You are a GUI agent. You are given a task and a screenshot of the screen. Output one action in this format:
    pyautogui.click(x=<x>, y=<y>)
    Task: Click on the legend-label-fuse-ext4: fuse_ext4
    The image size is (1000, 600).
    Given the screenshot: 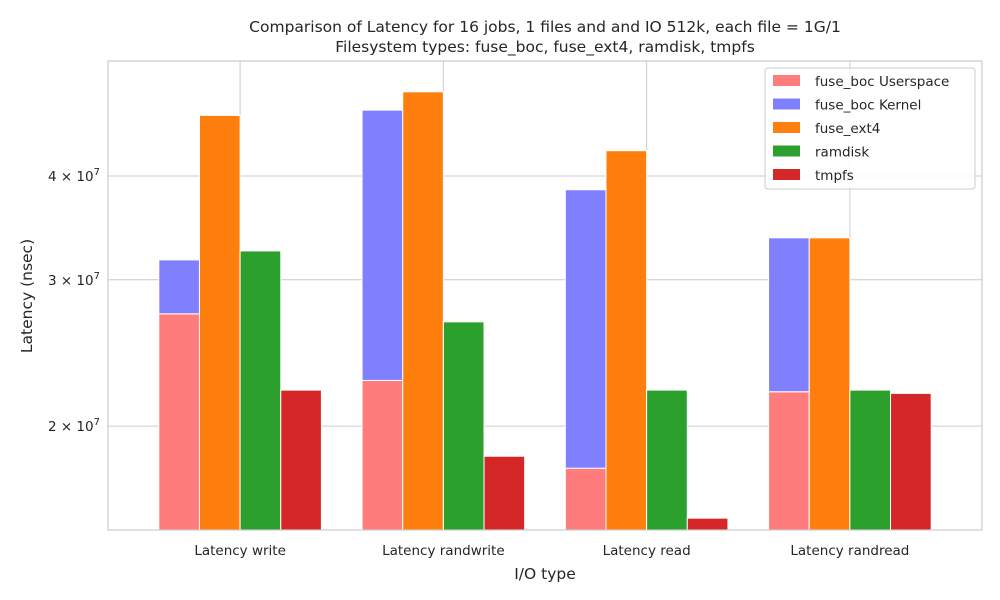 What is the action you would take?
    pyautogui.click(x=847, y=129)
    